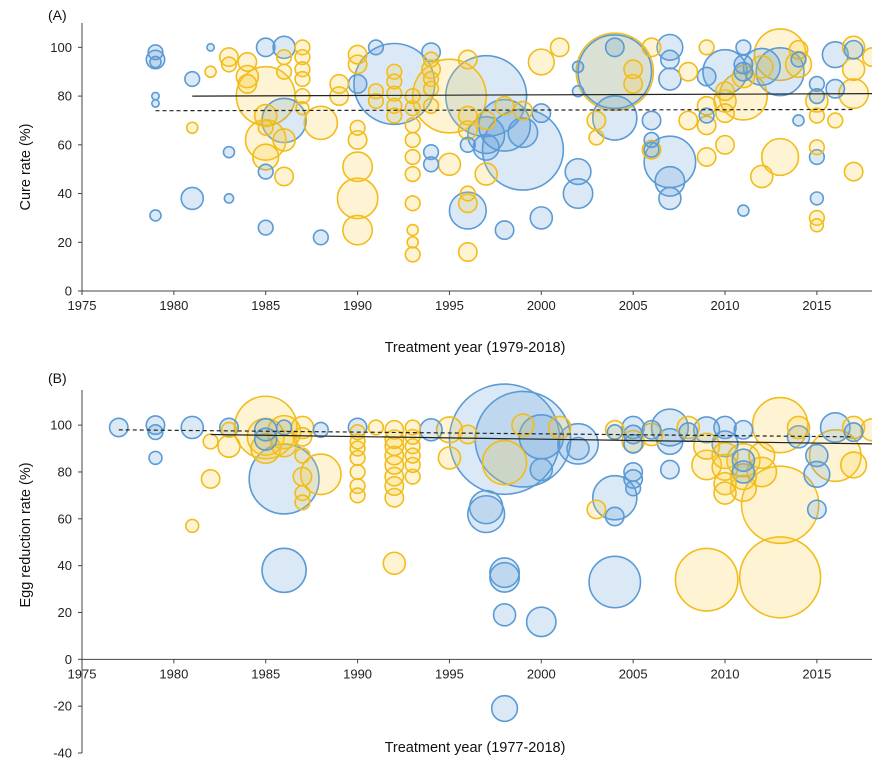 This screenshot has width=872, height=761. What do you see at coordinates (475, 348) in the screenshot?
I see `panel-a-xlabel: Treatment year (1979-2018)` at bounding box center [475, 348].